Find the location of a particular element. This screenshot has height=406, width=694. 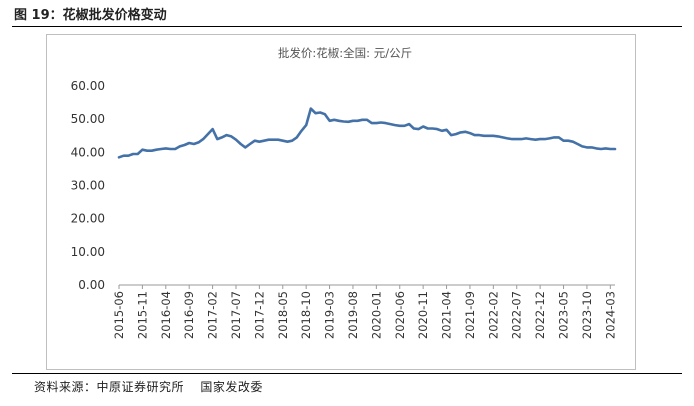

title-divider is located at coordinates (347, 26).